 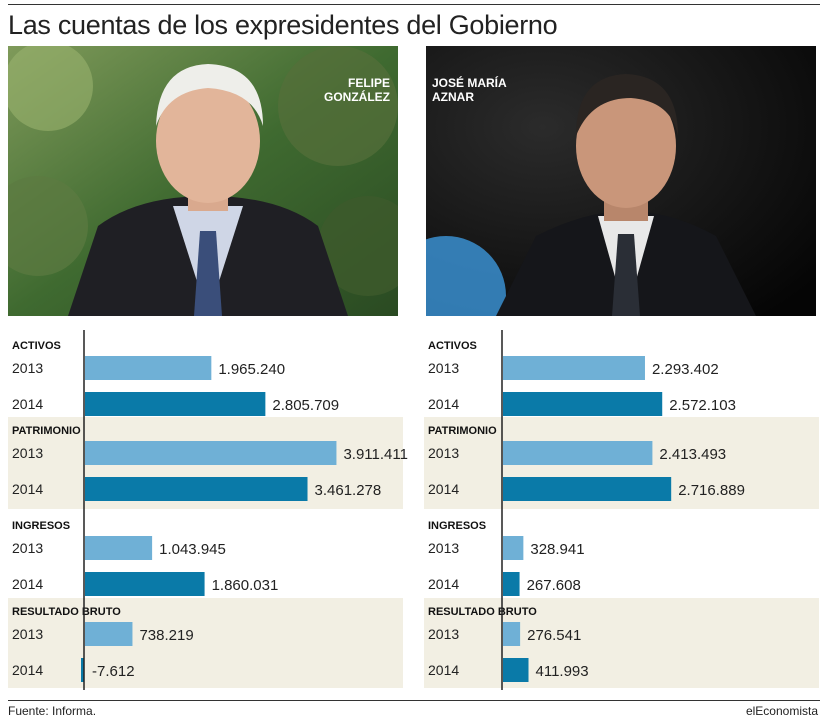 What do you see at coordinates (692, 454) in the screenshot?
I see `value-label: 2.413.493` at bounding box center [692, 454].